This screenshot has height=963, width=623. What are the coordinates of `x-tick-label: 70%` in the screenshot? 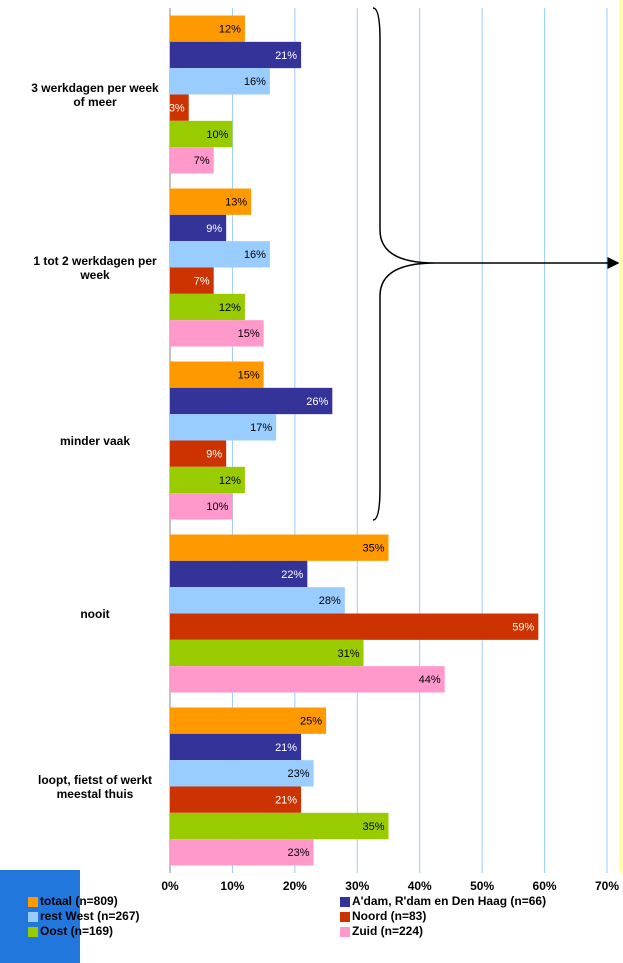 It's located at (607, 886).